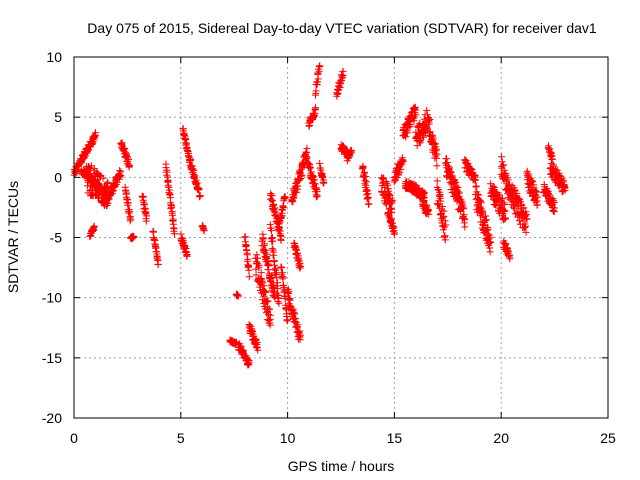  What do you see at coordinates (74, 438) in the screenshot?
I see `x-tick-label: 0` at bounding box center [74, 438].